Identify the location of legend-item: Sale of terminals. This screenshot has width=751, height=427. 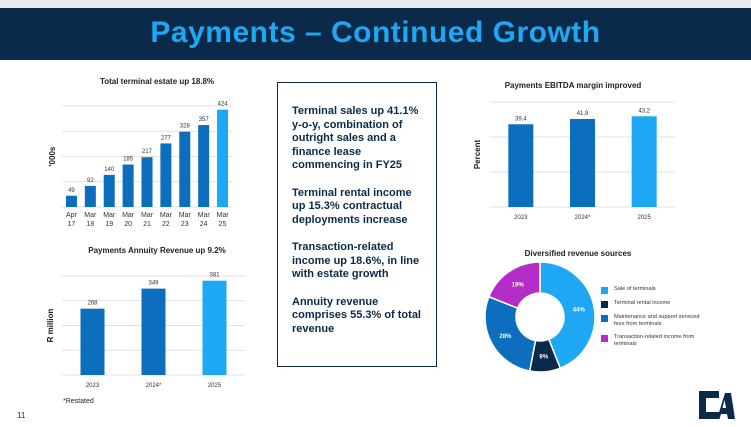
(656, 290).